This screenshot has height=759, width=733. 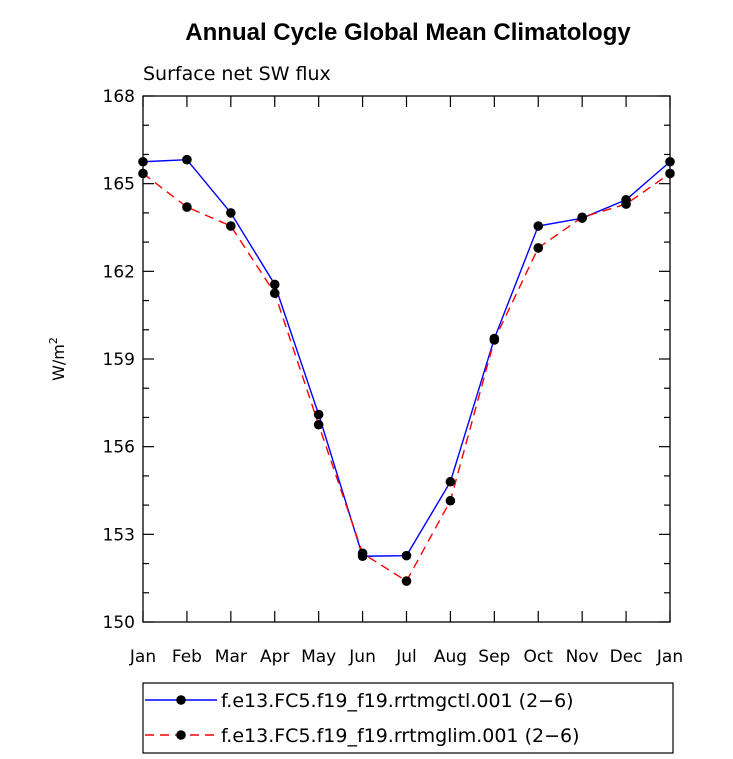 What do you see at coordinates (626, 657) in the screenshot?
I see `x-tick-label: Dec` at bounding box center [626, 657].